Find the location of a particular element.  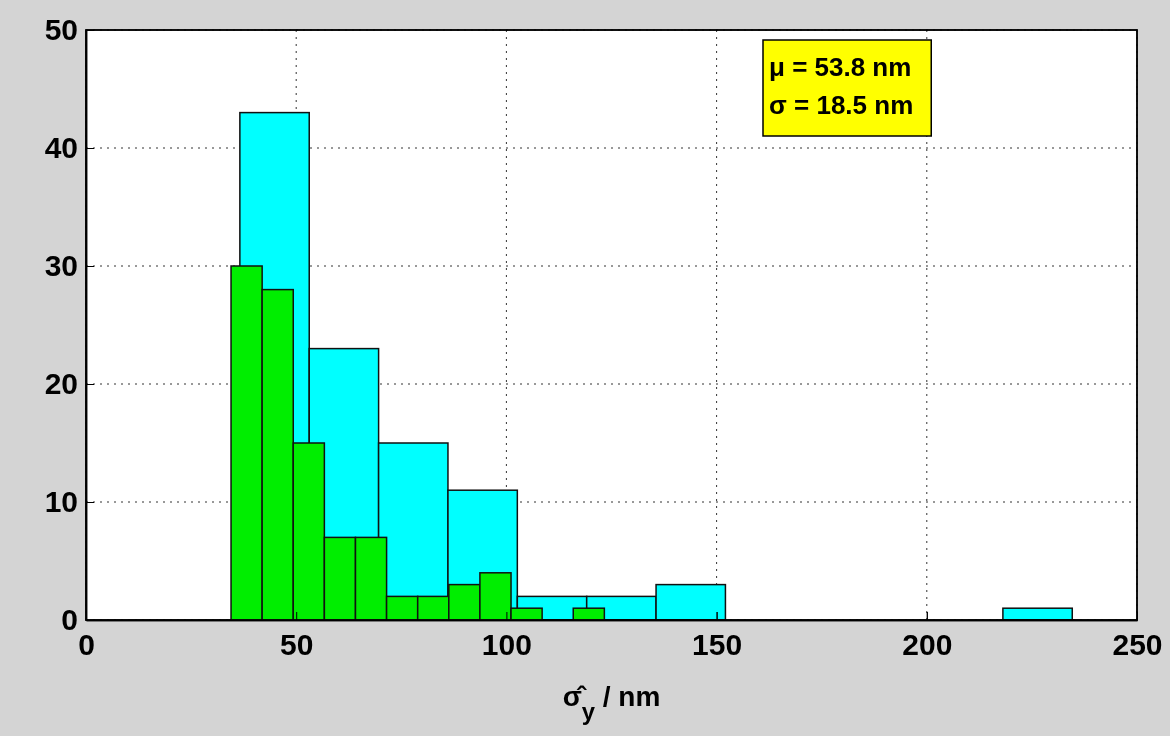

y-tick-label: 10 is located at coordinates (61, 502).